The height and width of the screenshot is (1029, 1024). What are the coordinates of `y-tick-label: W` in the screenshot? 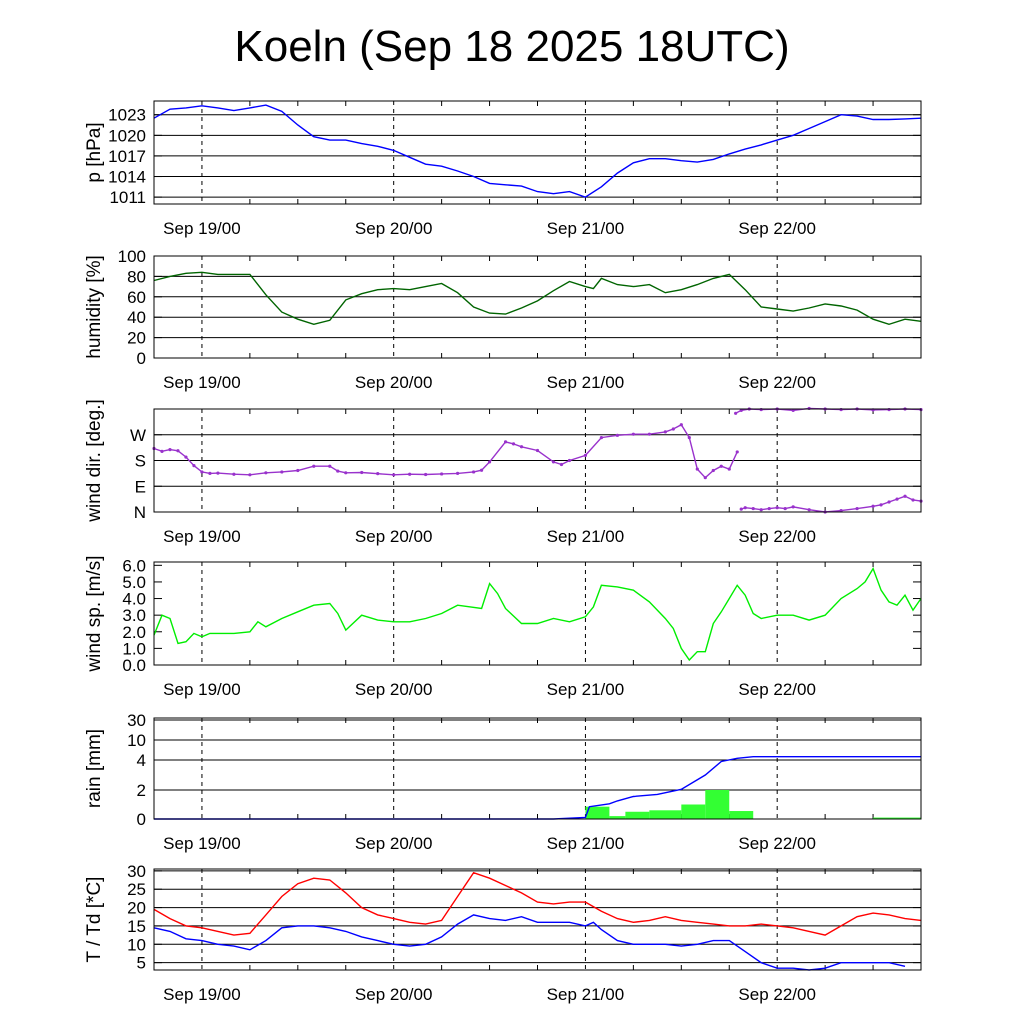 It's located at (138, 435).